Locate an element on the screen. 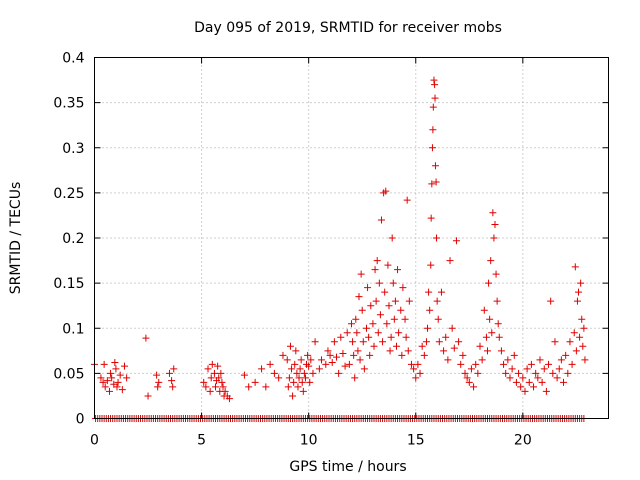 The height and width of the screenshot is (480, 640). y-tick-label: 0.15 is located at coordinates (68, 284).